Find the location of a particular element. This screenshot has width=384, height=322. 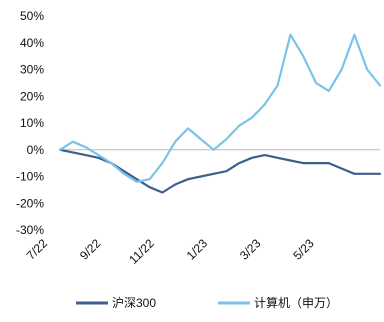

legend-label: 沪深300 is located at coordinates (134, 303).